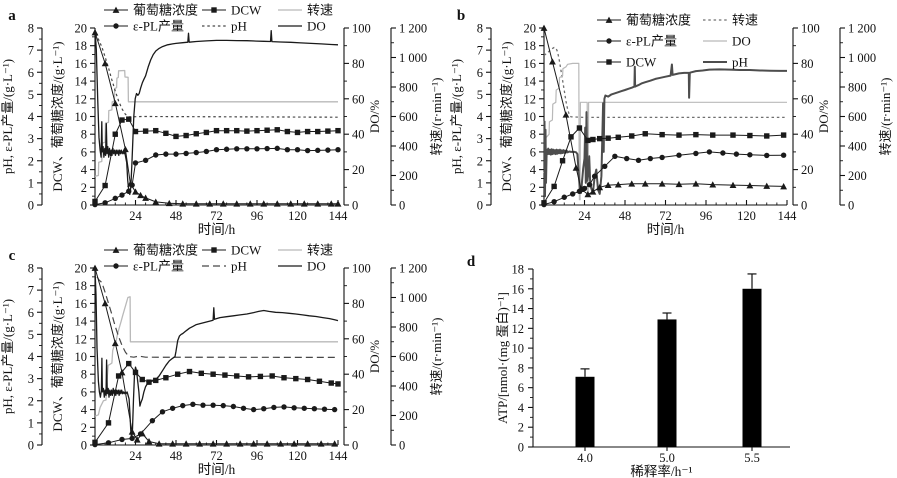 The height and width of the screenshot is (478, 897). I want to click on panel-letter: a, so click(12, 16).